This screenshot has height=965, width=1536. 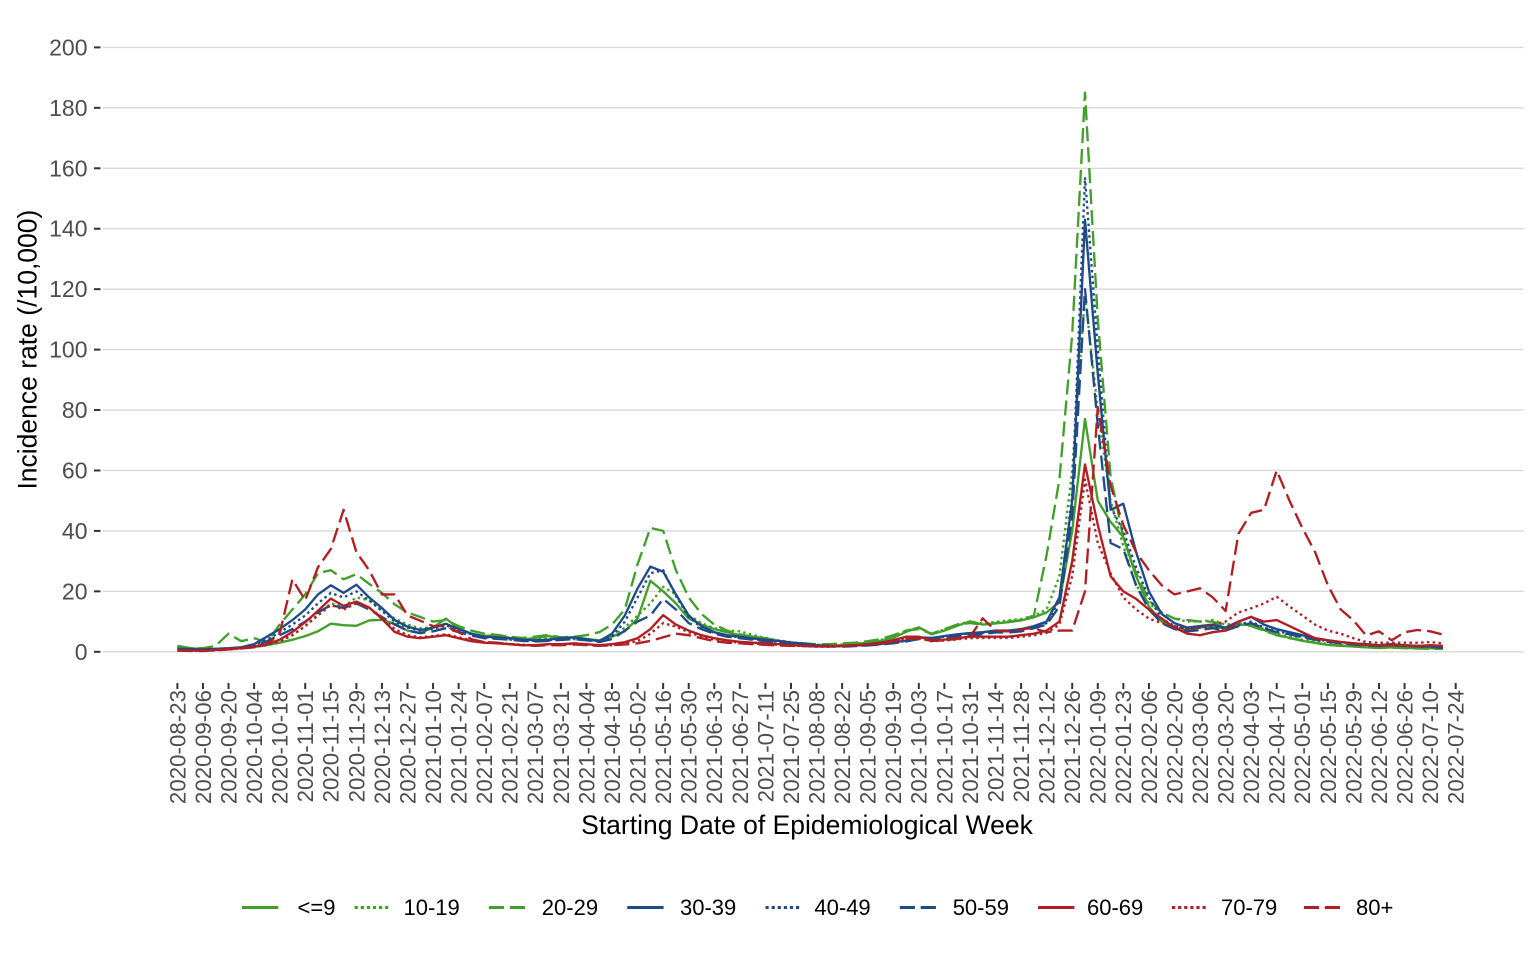 I want to click on svg-text: 30-39, so click(x=708, y=907).